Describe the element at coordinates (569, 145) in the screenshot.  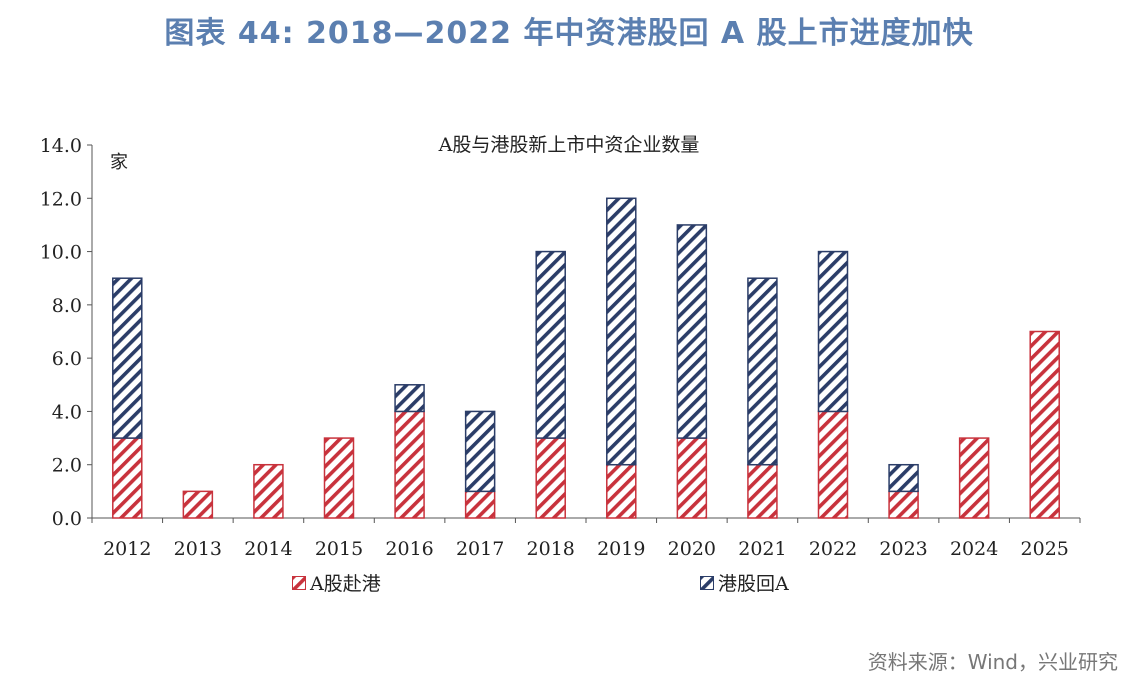
I see `chart-title: A股与港股新上市中资企业数量` at that location.